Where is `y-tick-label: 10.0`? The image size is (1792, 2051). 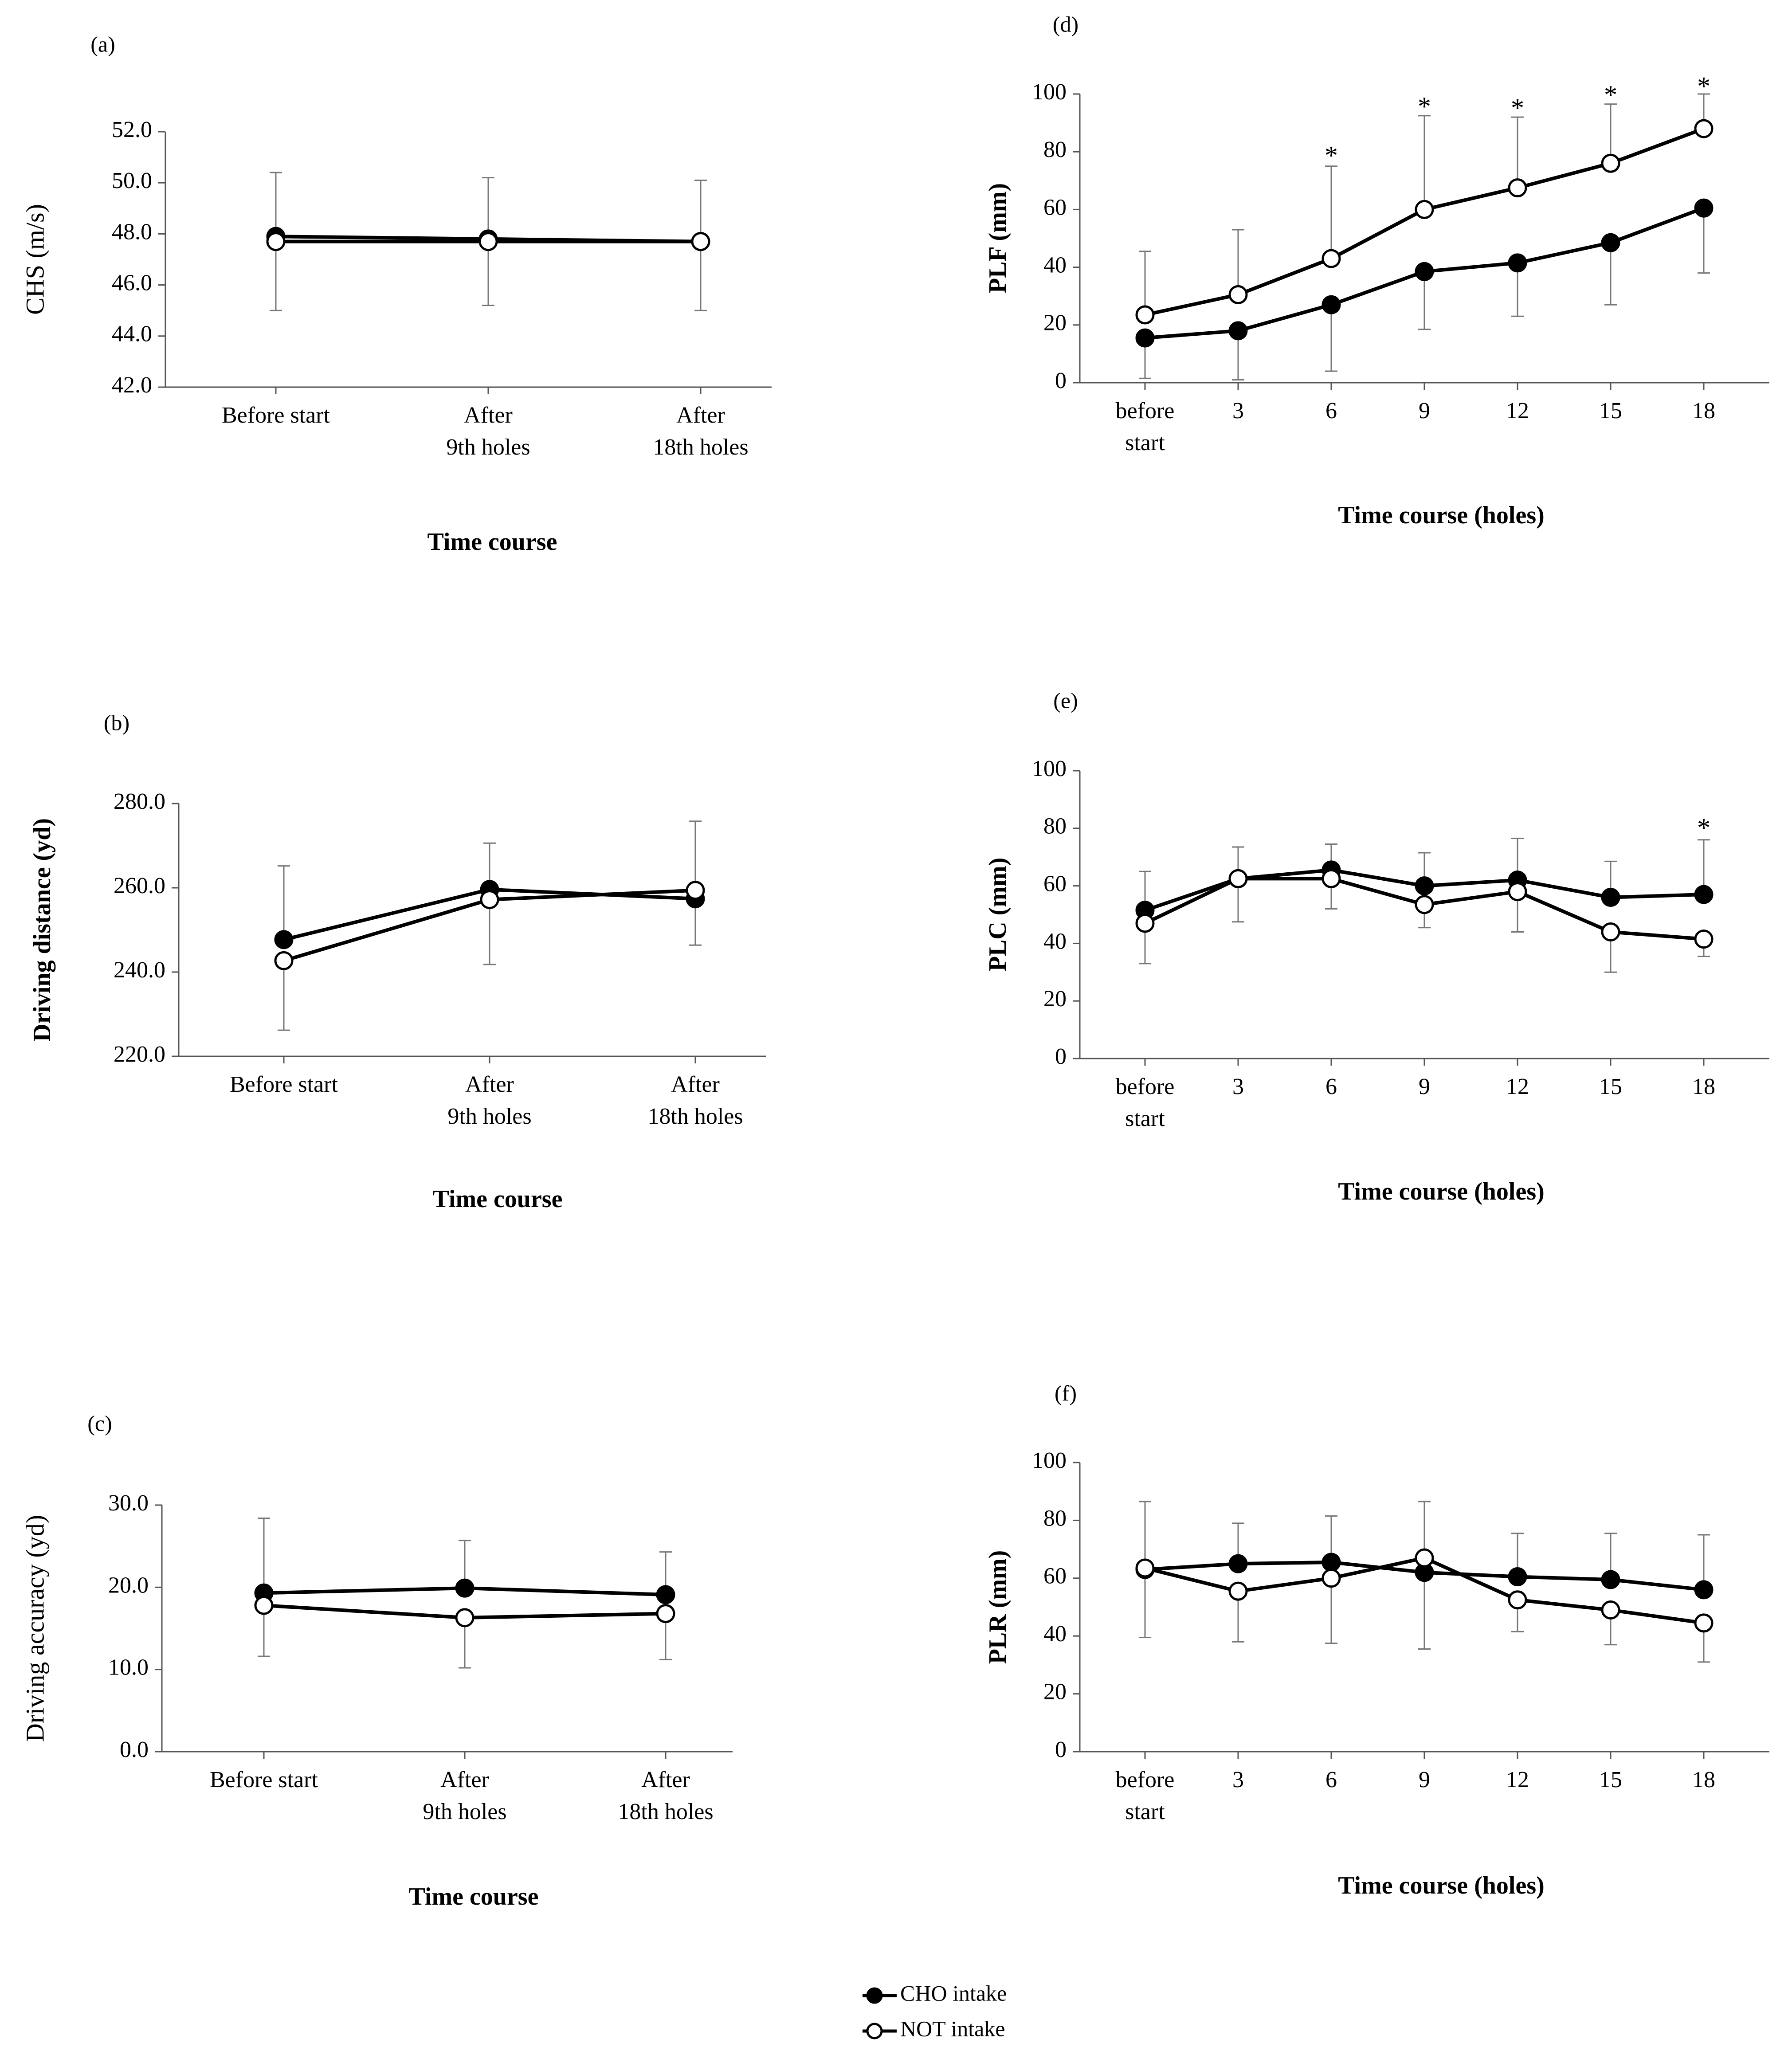
y-tick-label: 10.0 is located at coordinates (128, 1668).